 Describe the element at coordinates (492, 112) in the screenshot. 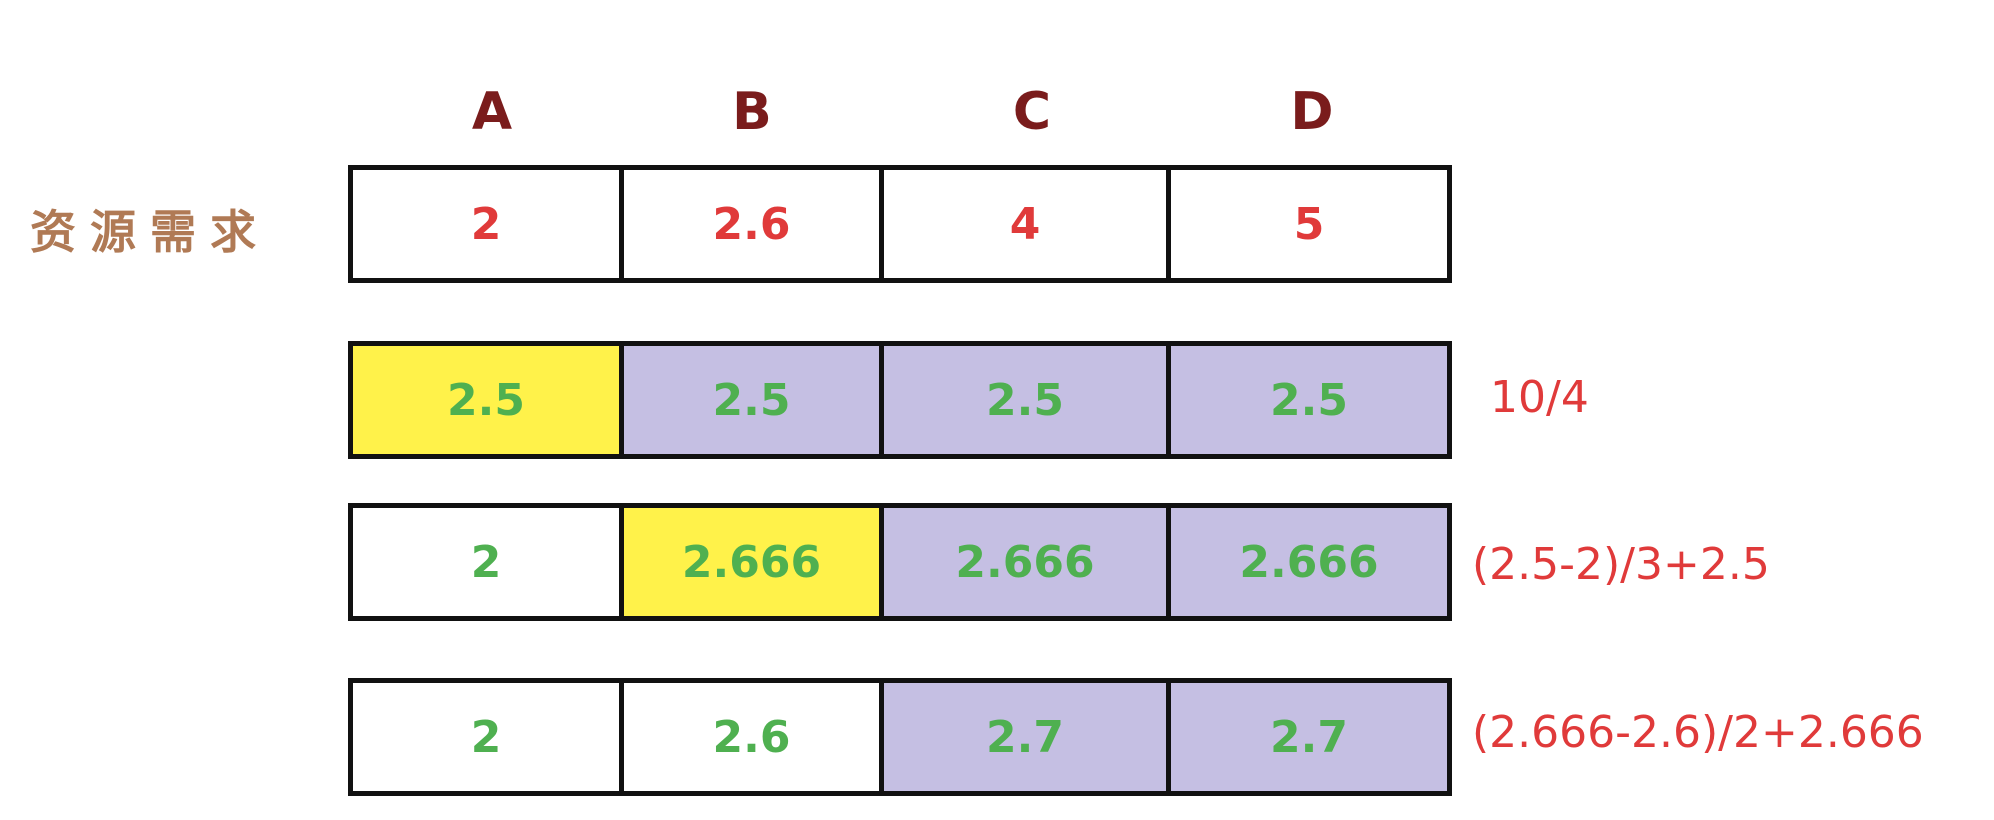

I see `column-header-a: A` at that location.